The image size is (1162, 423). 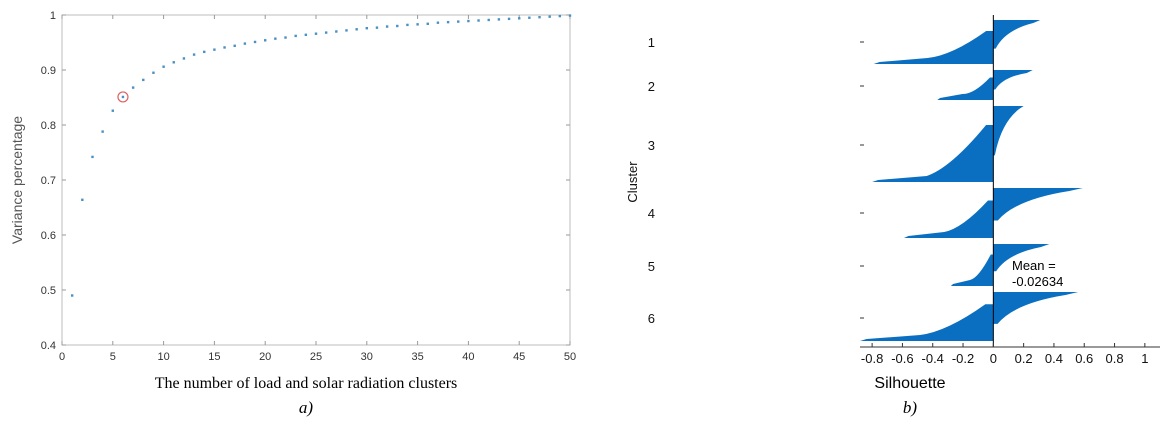 I want to click on panel-b-cluster-tick-label: 3, so click(x=651, y=145).